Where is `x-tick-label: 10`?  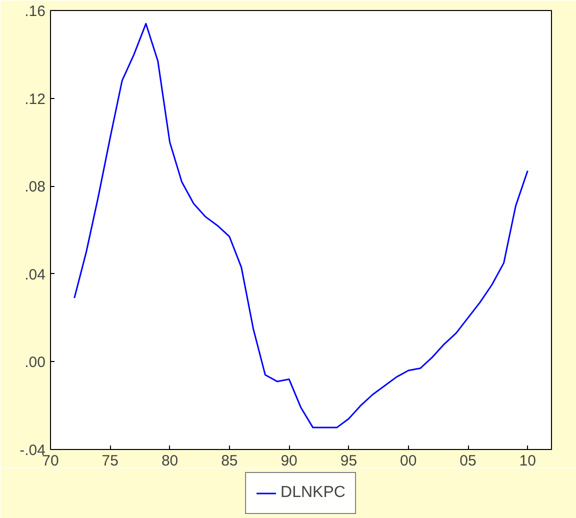
x-tick-label: 10 is located at coordinates (527, 461).